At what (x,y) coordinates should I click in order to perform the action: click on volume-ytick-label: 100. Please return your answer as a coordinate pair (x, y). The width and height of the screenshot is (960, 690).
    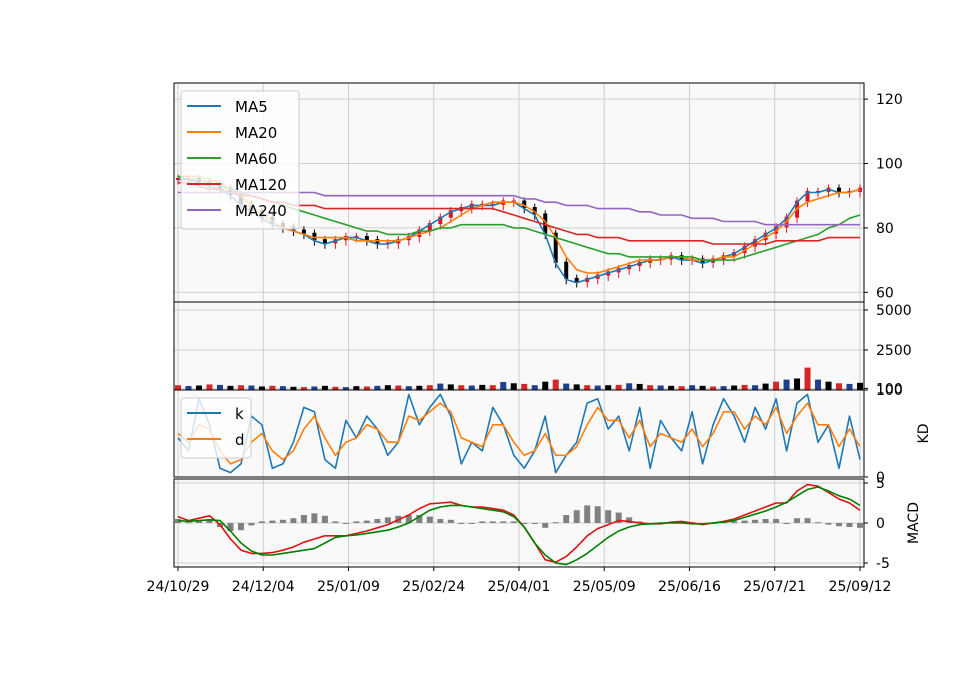
    Looking at the image, I should click on (889, 389).